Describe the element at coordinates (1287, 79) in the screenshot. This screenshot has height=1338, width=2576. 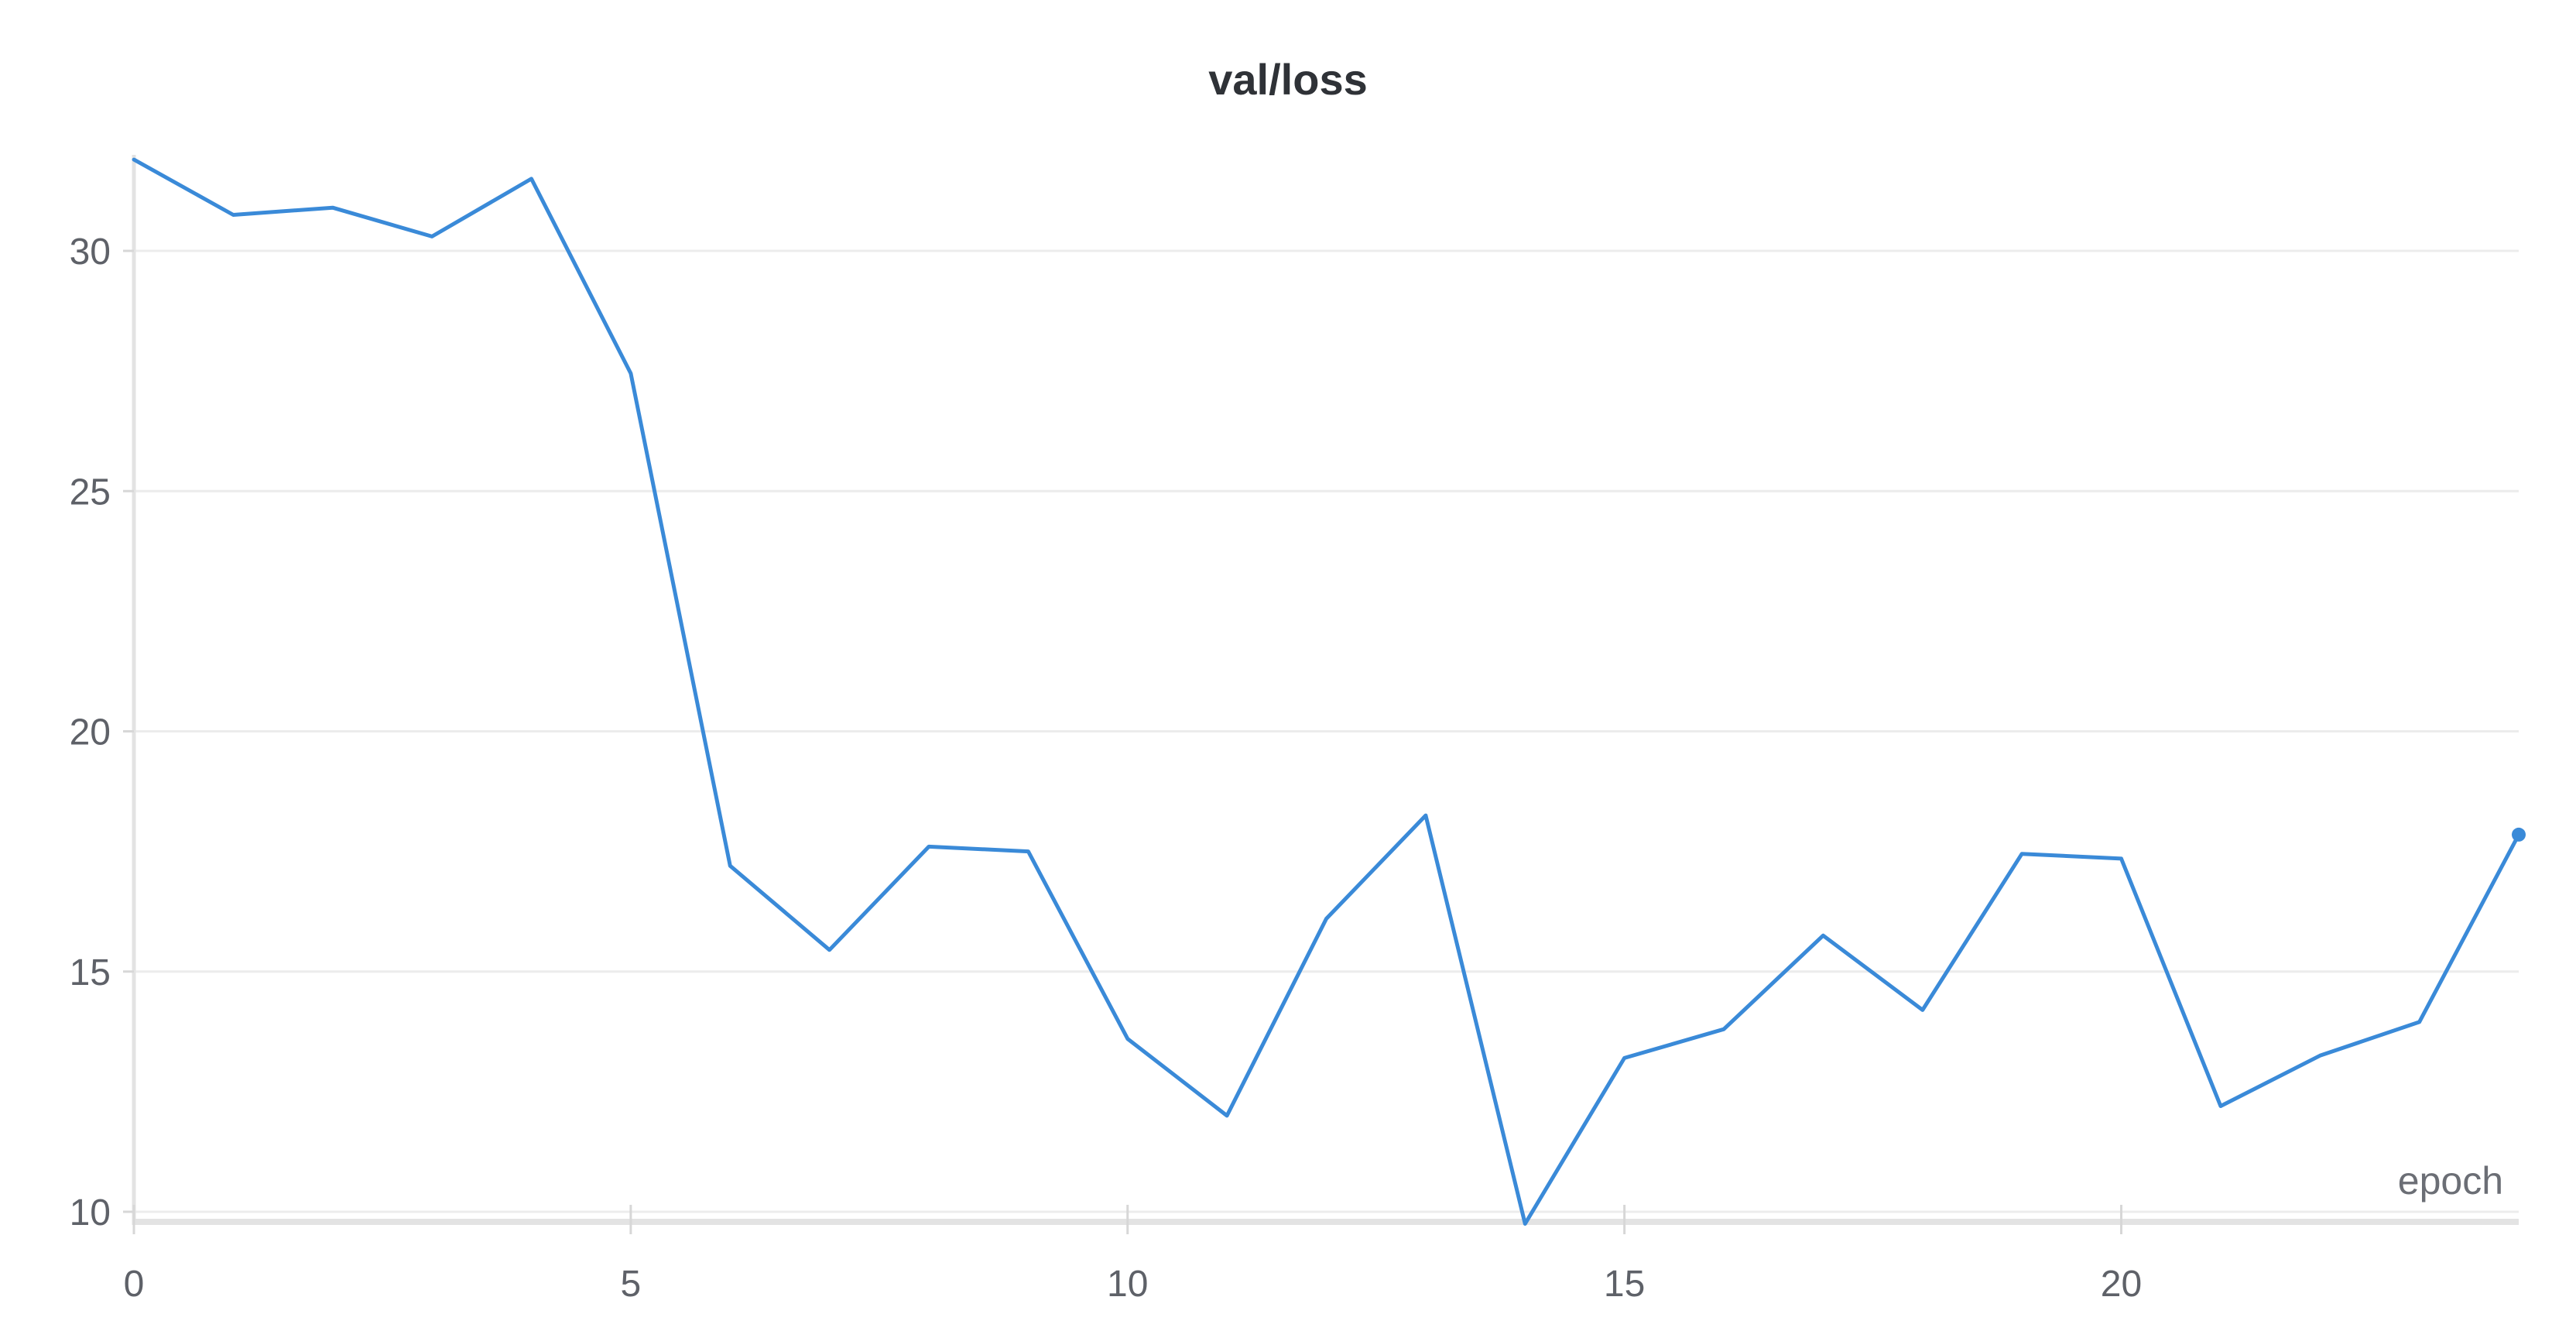
I see `chart-title: val/loss` at that location.